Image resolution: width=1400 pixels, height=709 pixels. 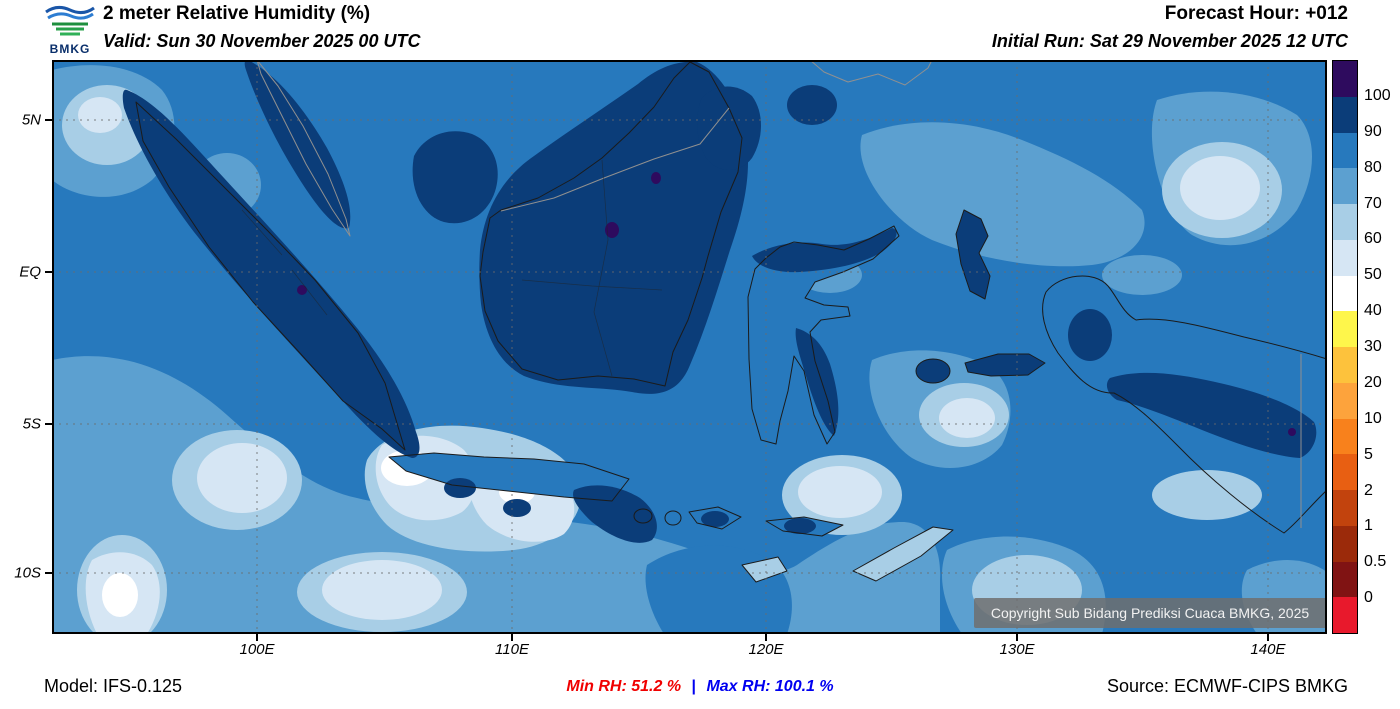 What do you see at coordinates (237, 13) in the screenshot?
I see `page-title: 2 meter Relative Humidity (%)` at bounding box center [237, 13].